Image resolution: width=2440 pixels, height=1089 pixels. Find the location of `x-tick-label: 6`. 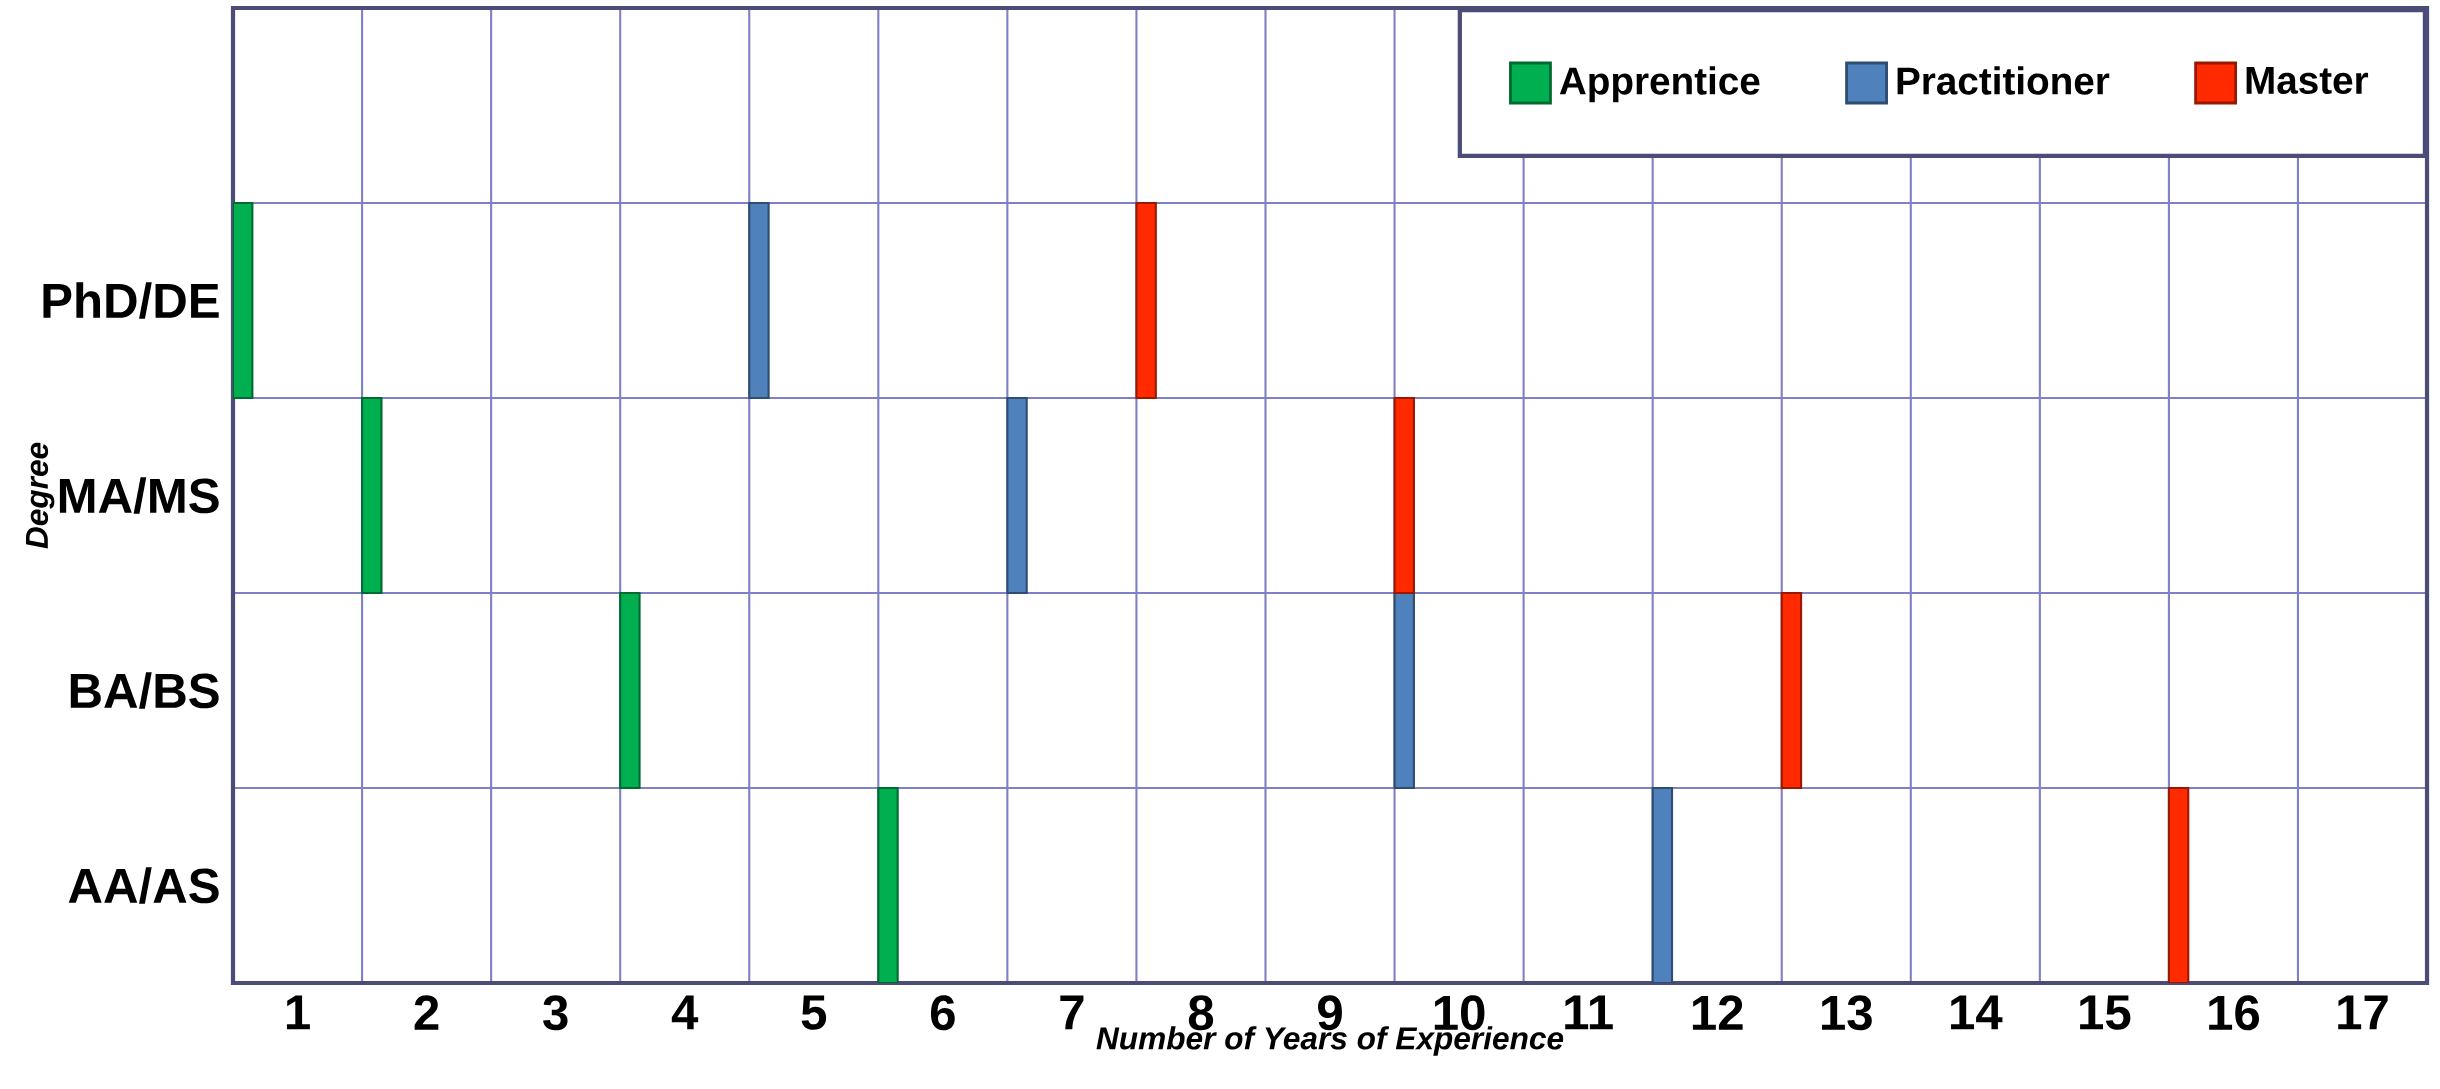

x-tick-label: 6 is located at coordinates (942, 1013).